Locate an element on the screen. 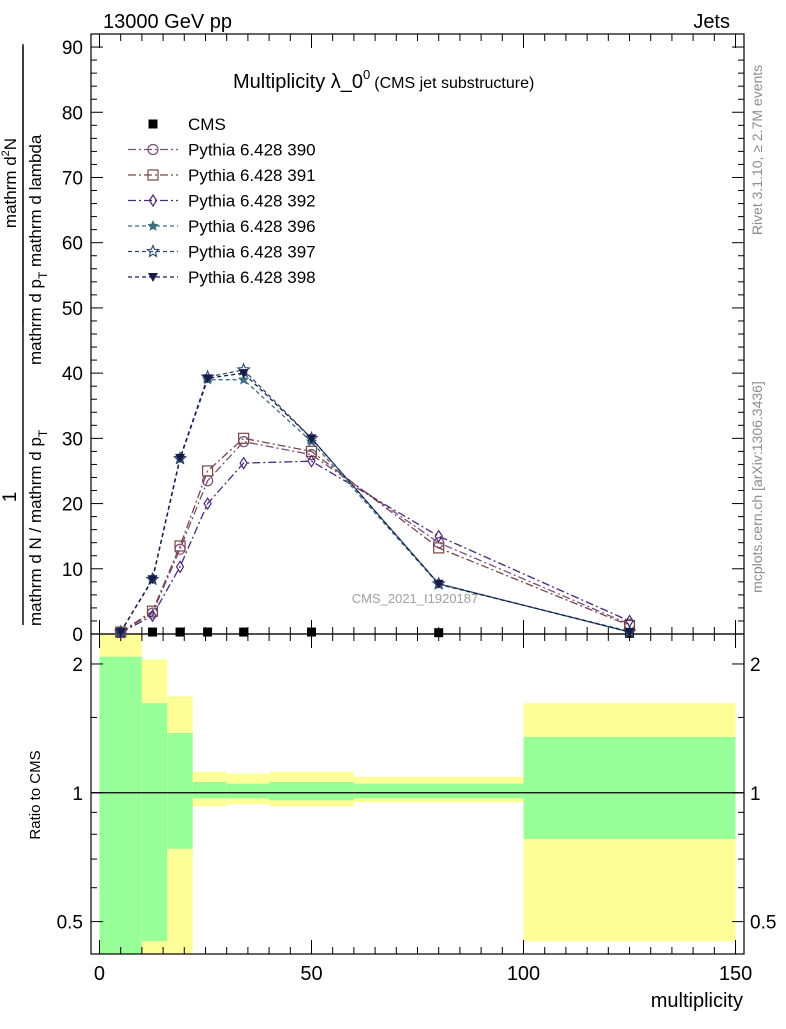 Image resolution: width=786 pixels, height=1029 pixels. ylabel-numerator-one: 1 is located at coordinates (10, 497).